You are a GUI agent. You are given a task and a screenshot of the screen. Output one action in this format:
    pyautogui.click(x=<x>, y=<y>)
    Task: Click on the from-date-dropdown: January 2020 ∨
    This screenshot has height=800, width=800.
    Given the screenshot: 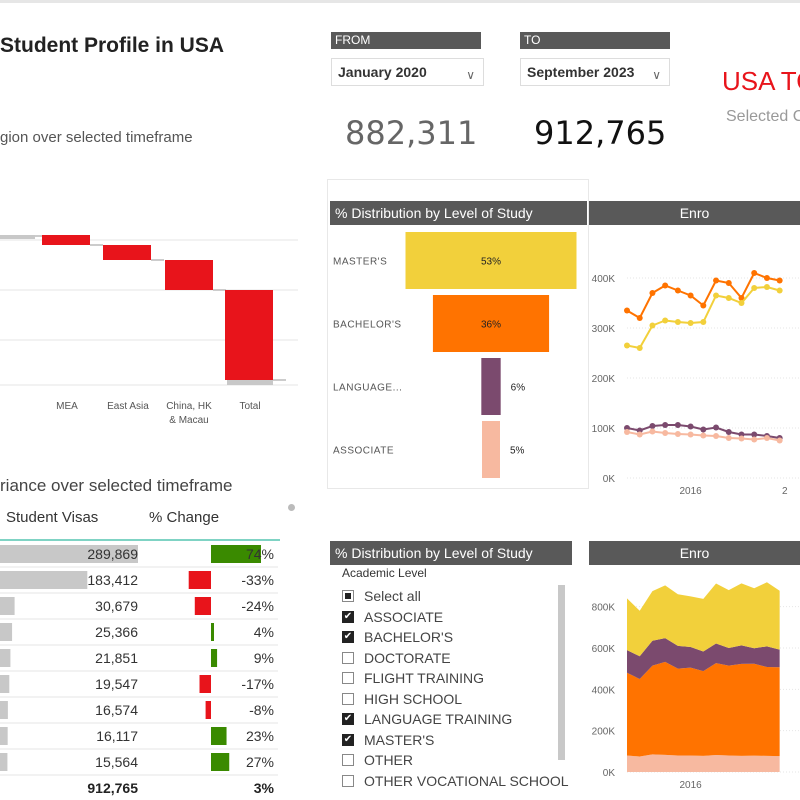 What is the action you would take?
    pyautogui.click(x=407, y=72)
    